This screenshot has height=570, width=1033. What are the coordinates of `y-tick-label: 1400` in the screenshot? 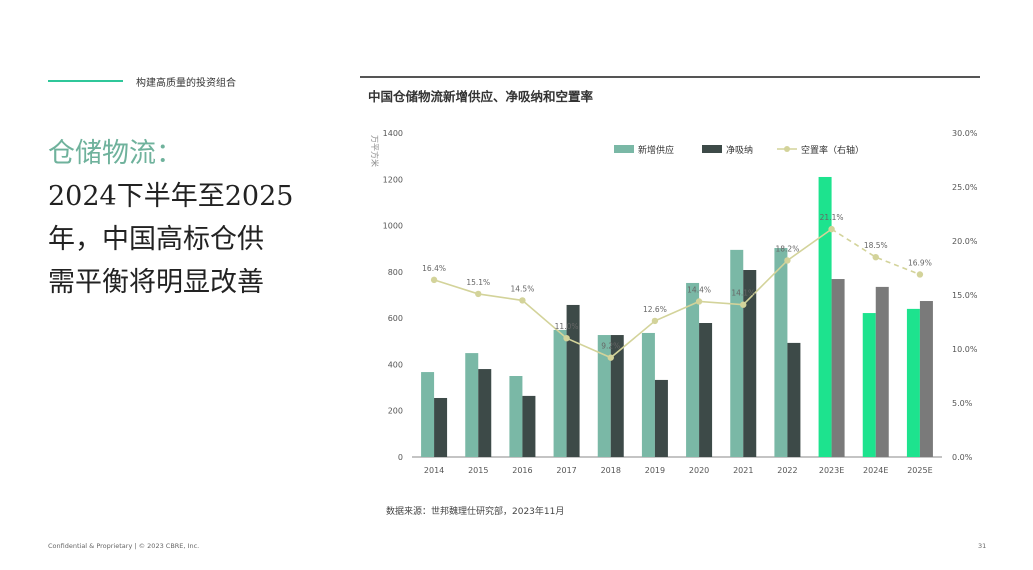 It's located at (393, 133).